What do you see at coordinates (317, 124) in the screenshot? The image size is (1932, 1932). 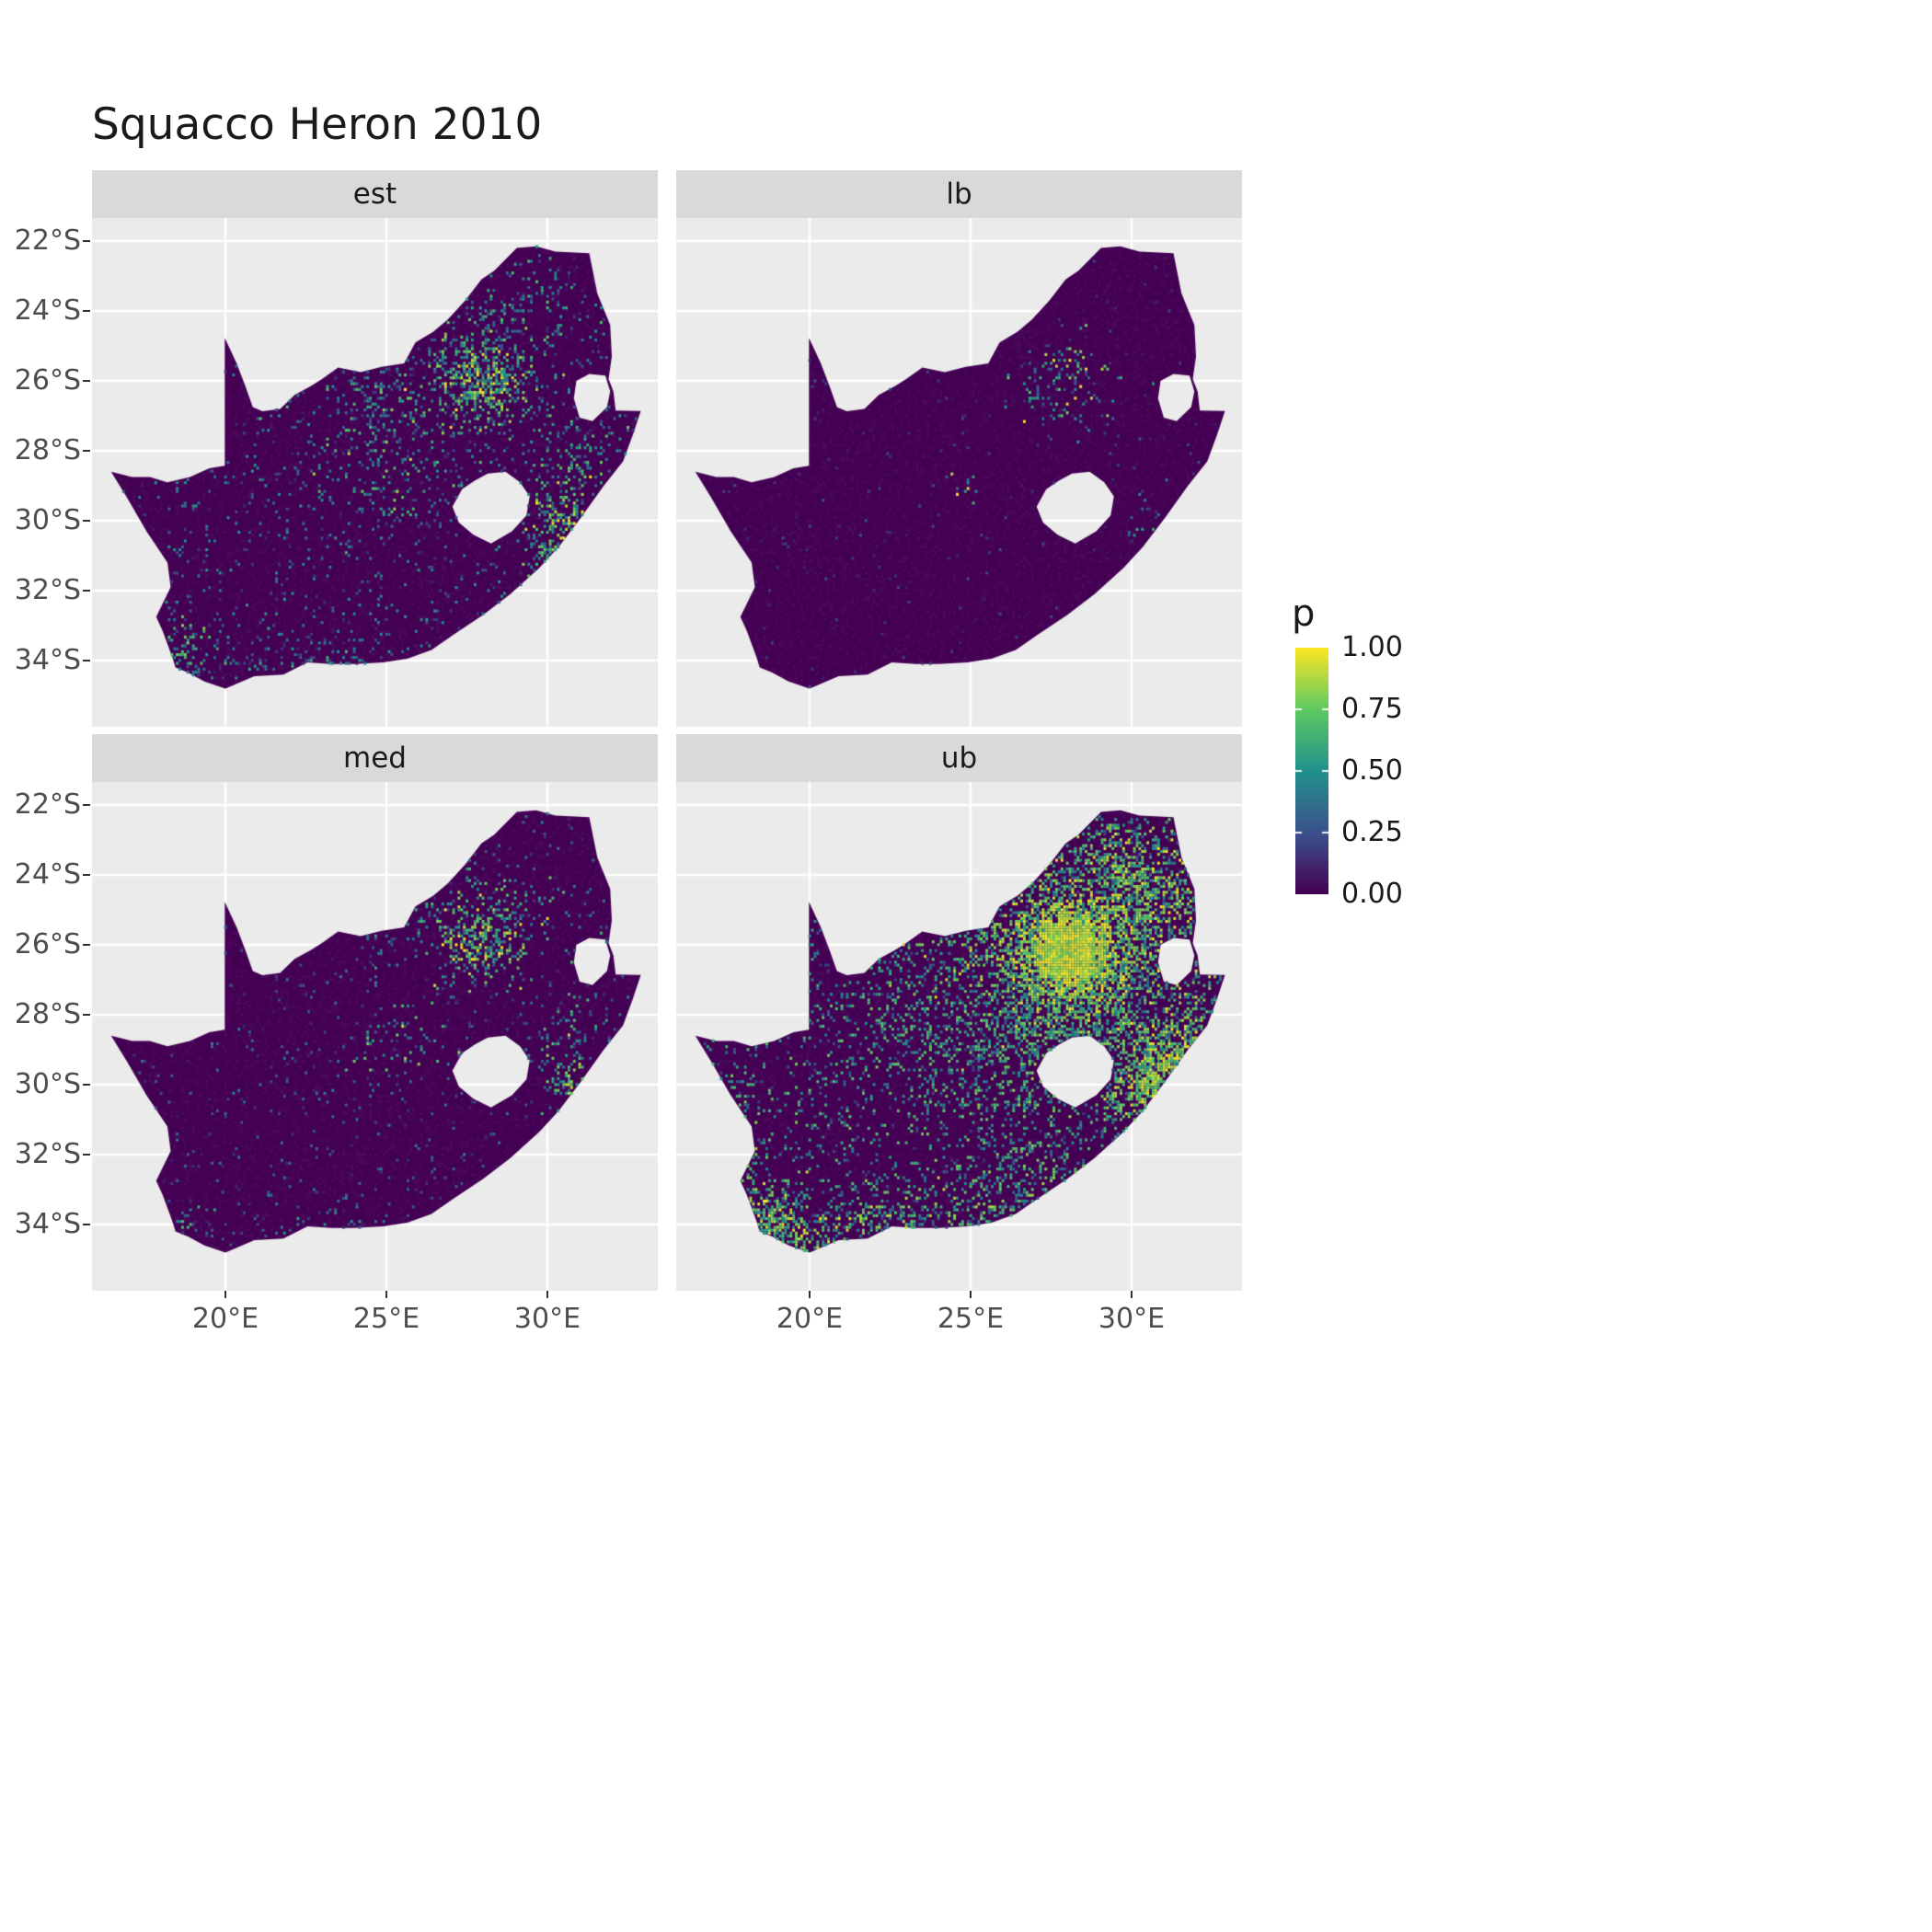 I see `chart-title: Squacco Heron 2010` at bounding box center [317, 124].